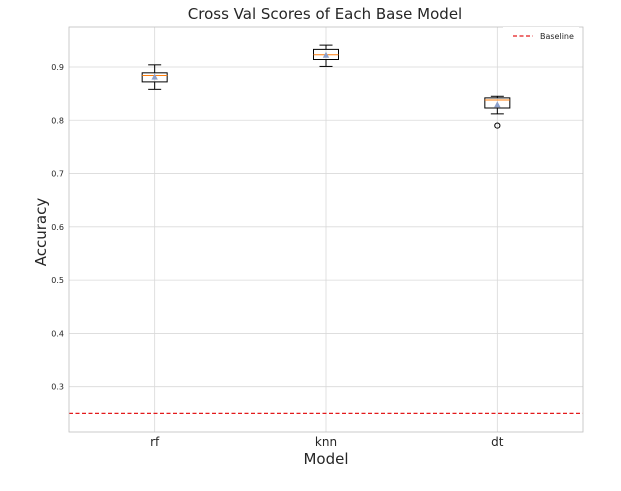 The width and height of the screenshot is (621, 491). What do you see at coordinates (57, 387) in the screenshot?
I see `y-tick-label: 0.3` at bounding box center [57, 387].